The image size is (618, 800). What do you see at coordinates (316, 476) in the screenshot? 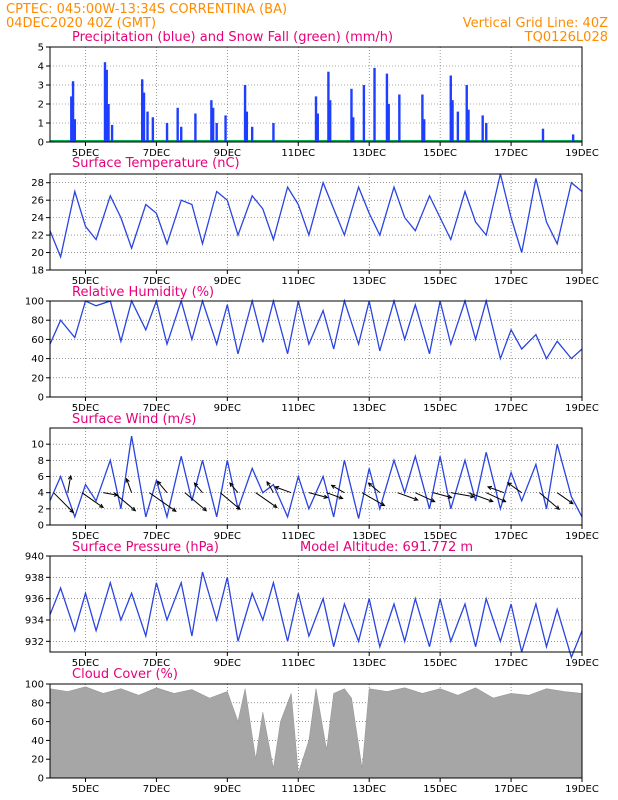
I see `wind-frame` at bounding box center [316, 476].